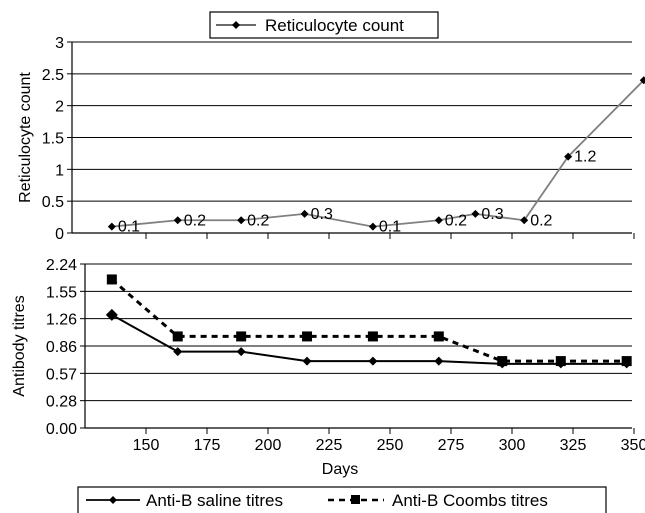  I want to click on bottom-x-tick-label: 300, so click(512, 445).